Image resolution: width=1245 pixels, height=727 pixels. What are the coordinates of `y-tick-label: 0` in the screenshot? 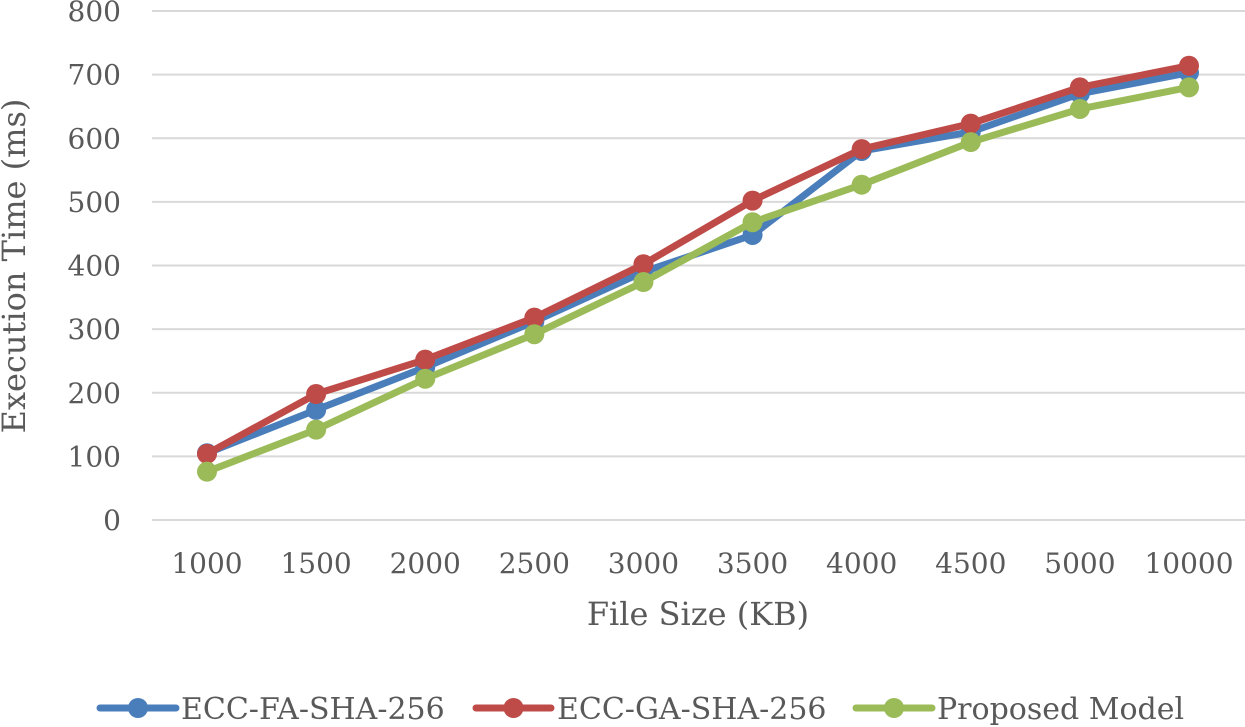 It's located at (112, 520).